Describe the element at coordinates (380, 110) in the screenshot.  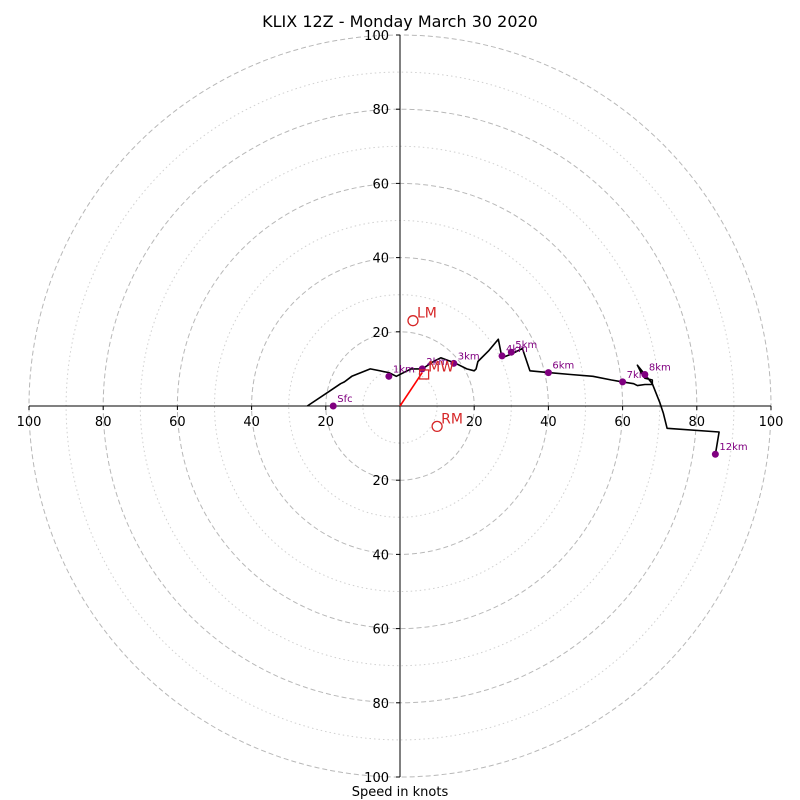
I see `tick-label-y-top: 80` at that location.